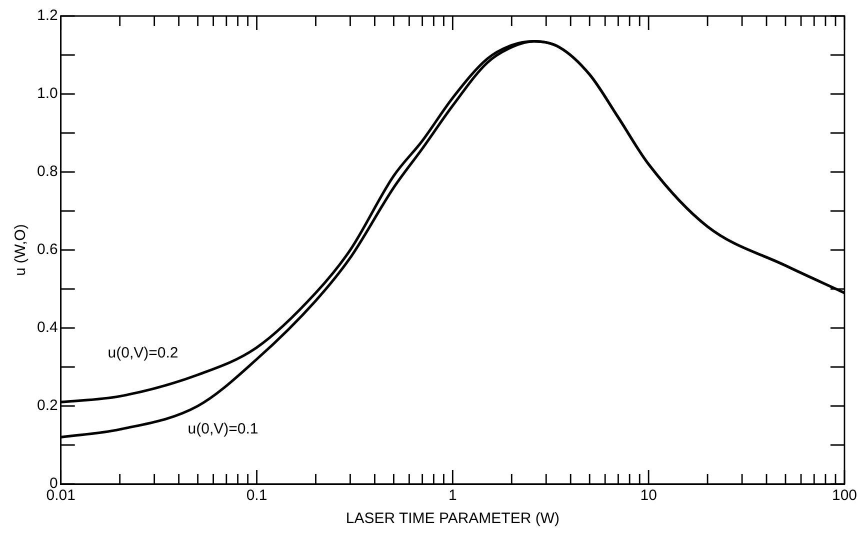 This screenshot has height=536, width=860. What do you see at coordinates (21, 250) in the screenshot?
I see `y-axis-title: u (W,O)` at bounding box center [21, 250].